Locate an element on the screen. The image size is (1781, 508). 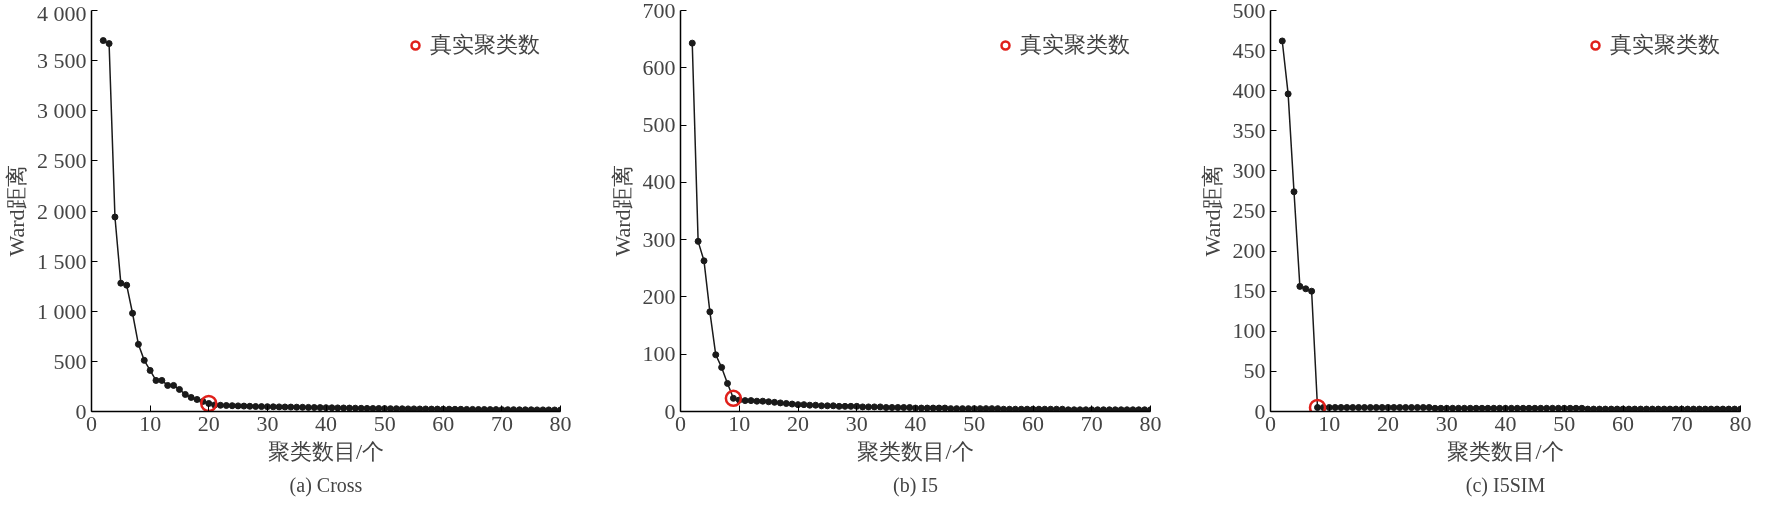
y-tick-label: 600 is located at coordinates (659, 67).